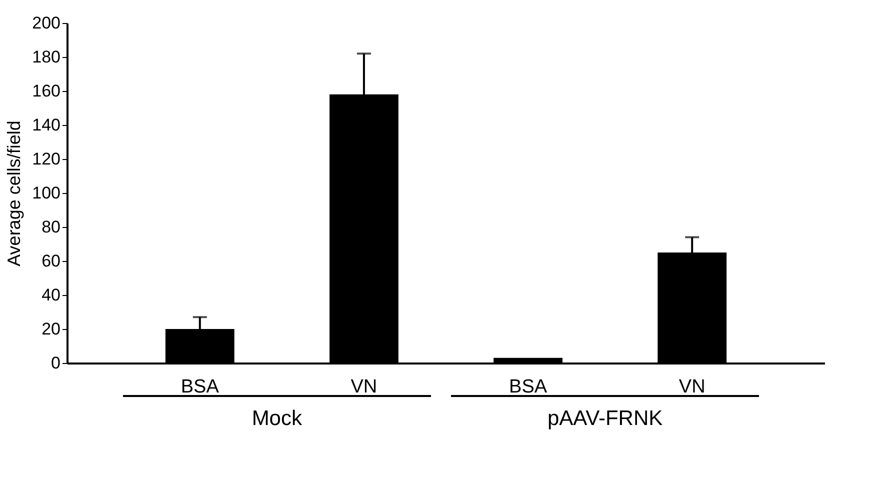 The height and width of the screenshot is (483, 874). Describe the element at coordinates (605, 419) in the screenshot. I see `text: pAAV-FRNK` at that location.